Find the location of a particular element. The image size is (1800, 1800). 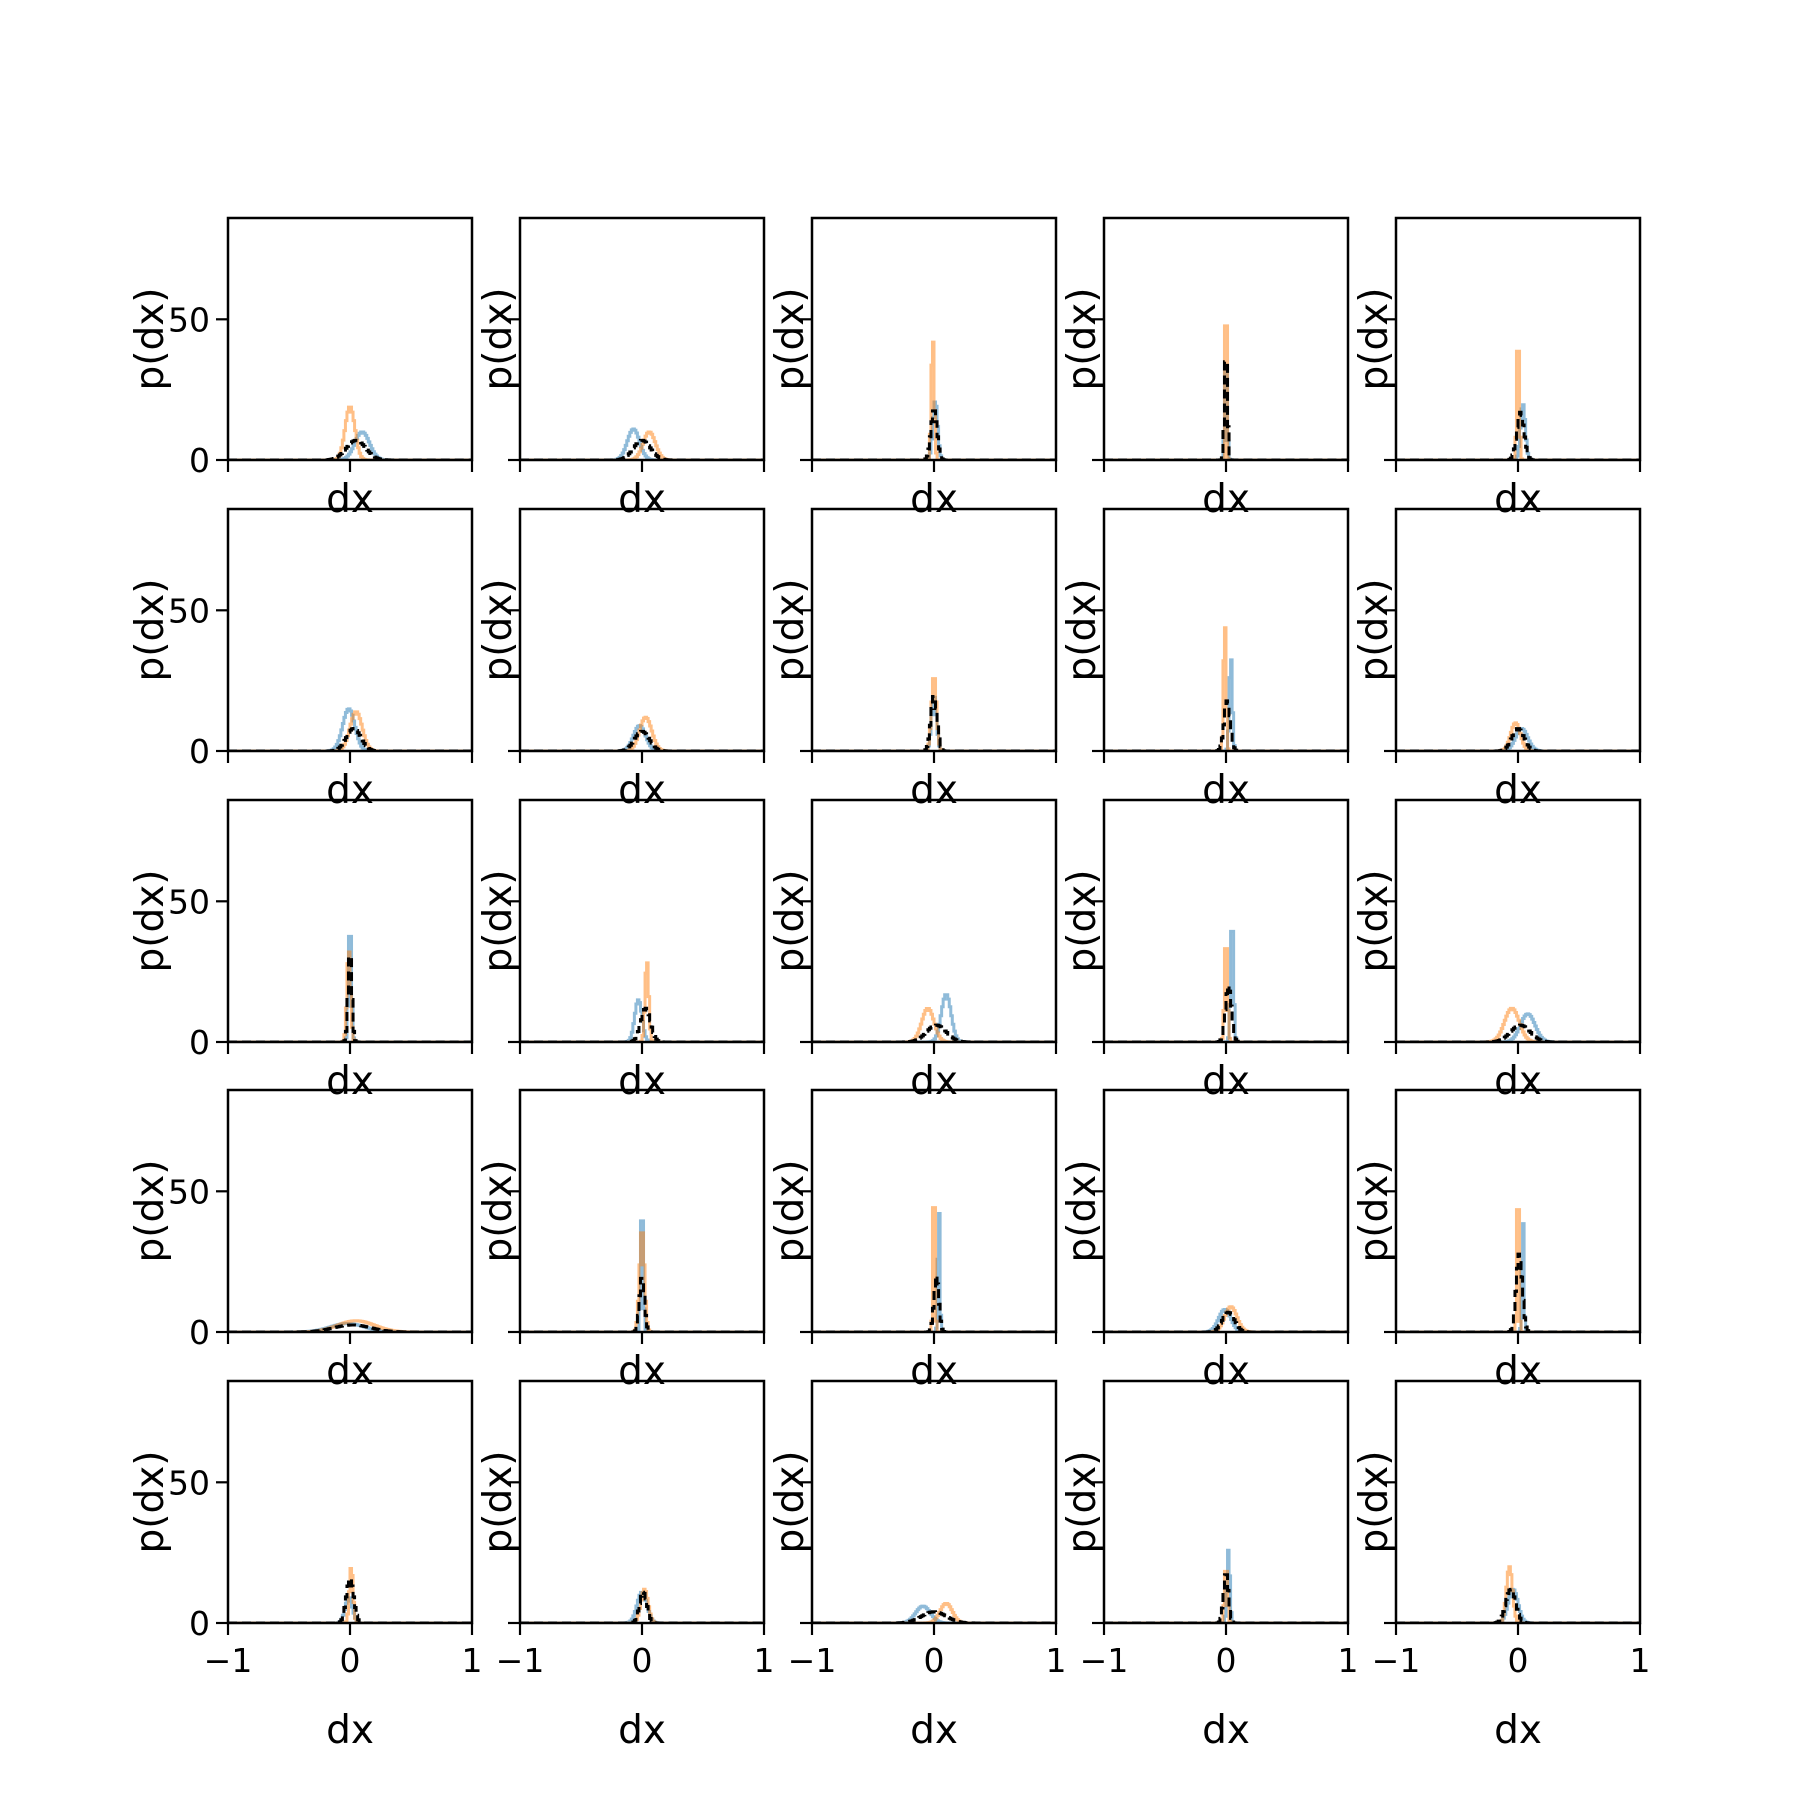

y-tick-label: 0 is located at coordinates (199, 1332).